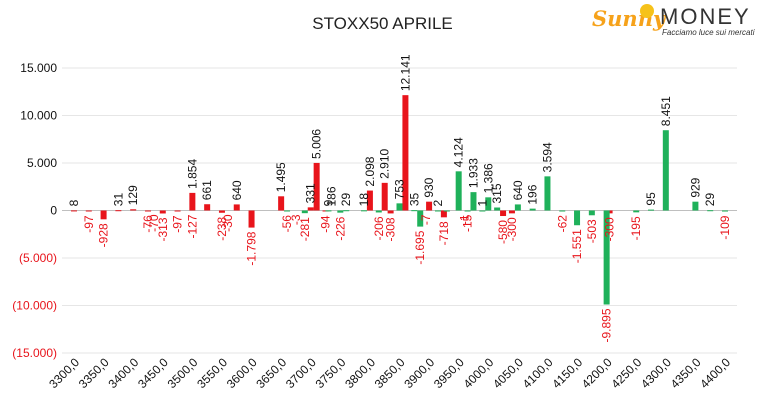  Describe the element at coordinates (183, 373) in the screenshot. I see `x-tick-label: 3500,0` at that location.